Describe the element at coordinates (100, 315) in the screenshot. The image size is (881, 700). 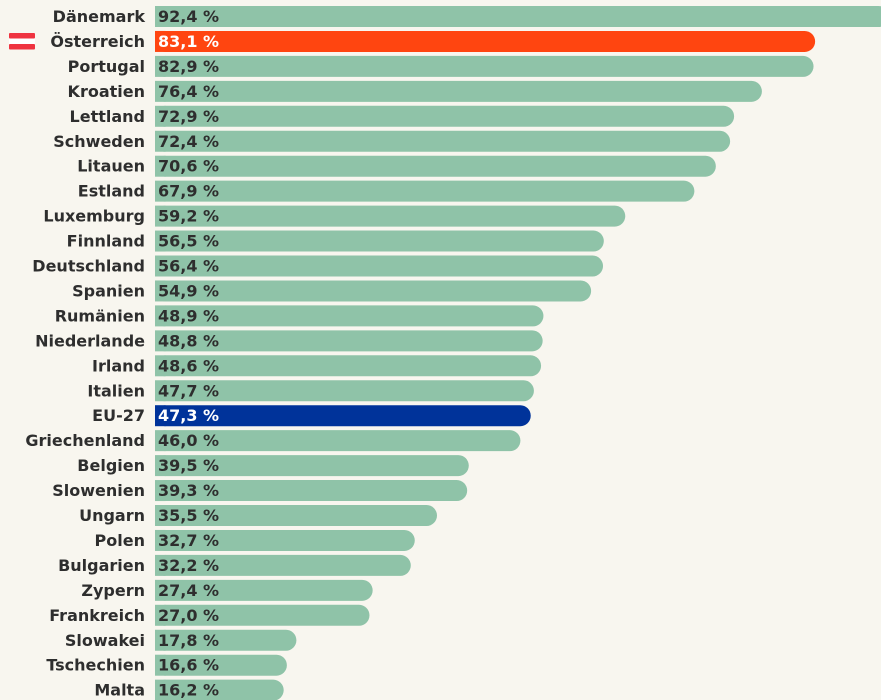
I see `category-label: Rumänien` at that location.